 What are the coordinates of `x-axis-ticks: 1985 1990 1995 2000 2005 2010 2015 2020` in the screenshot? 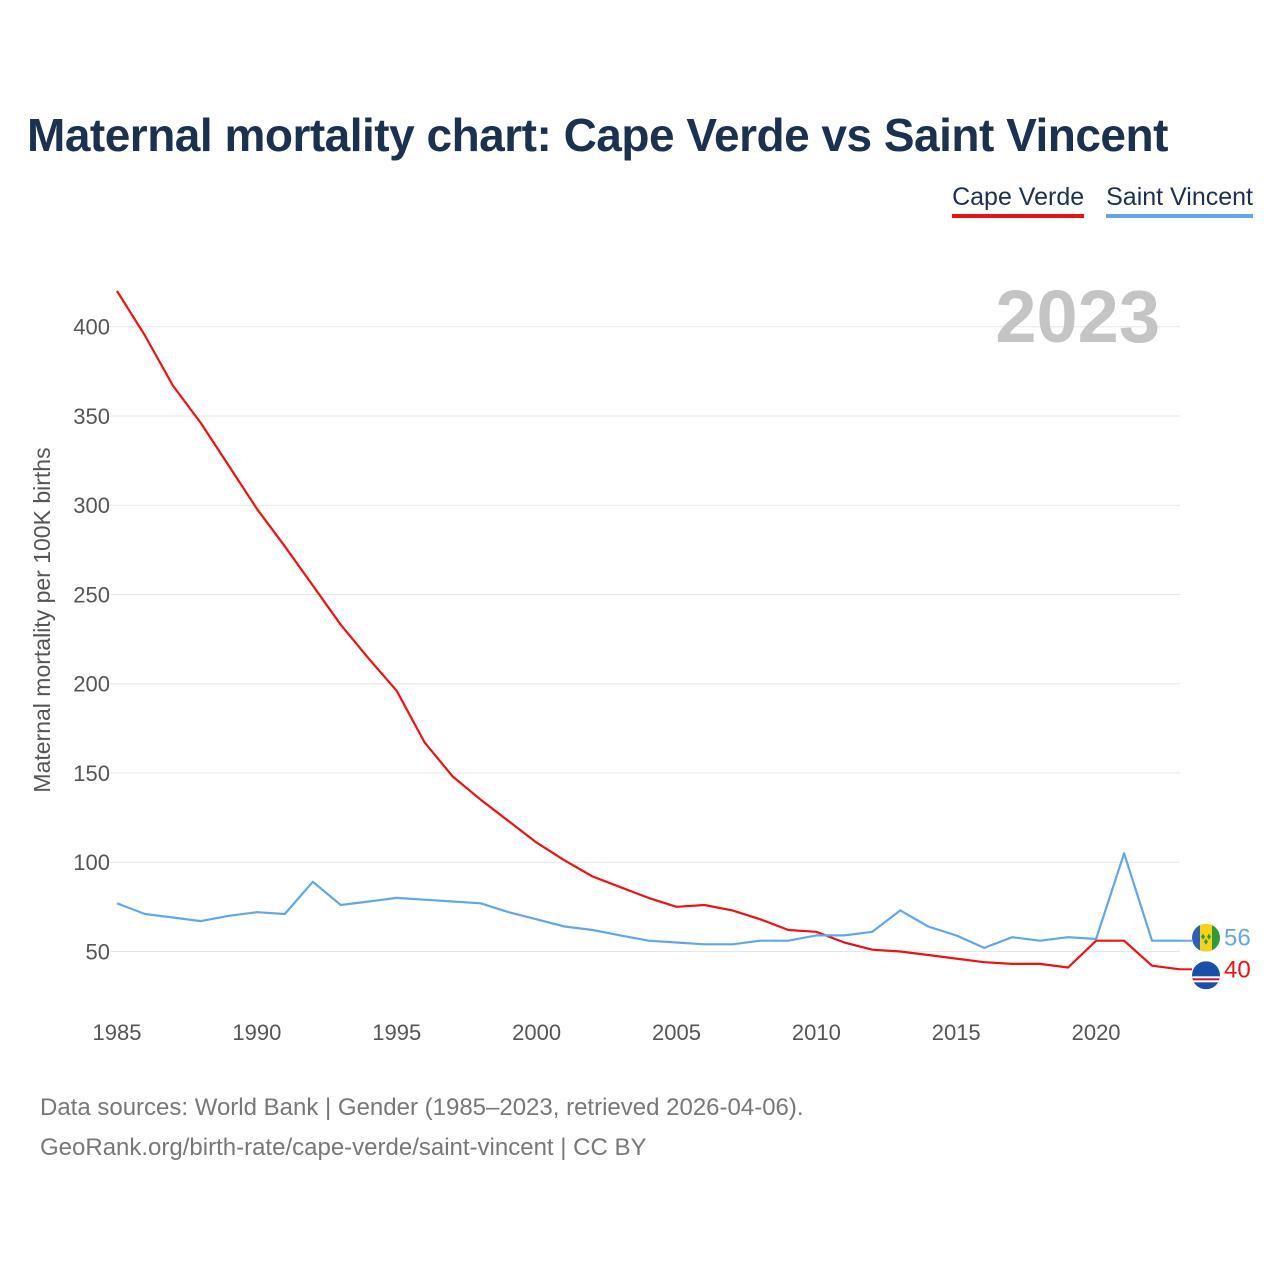 It's located at (607, 1032).